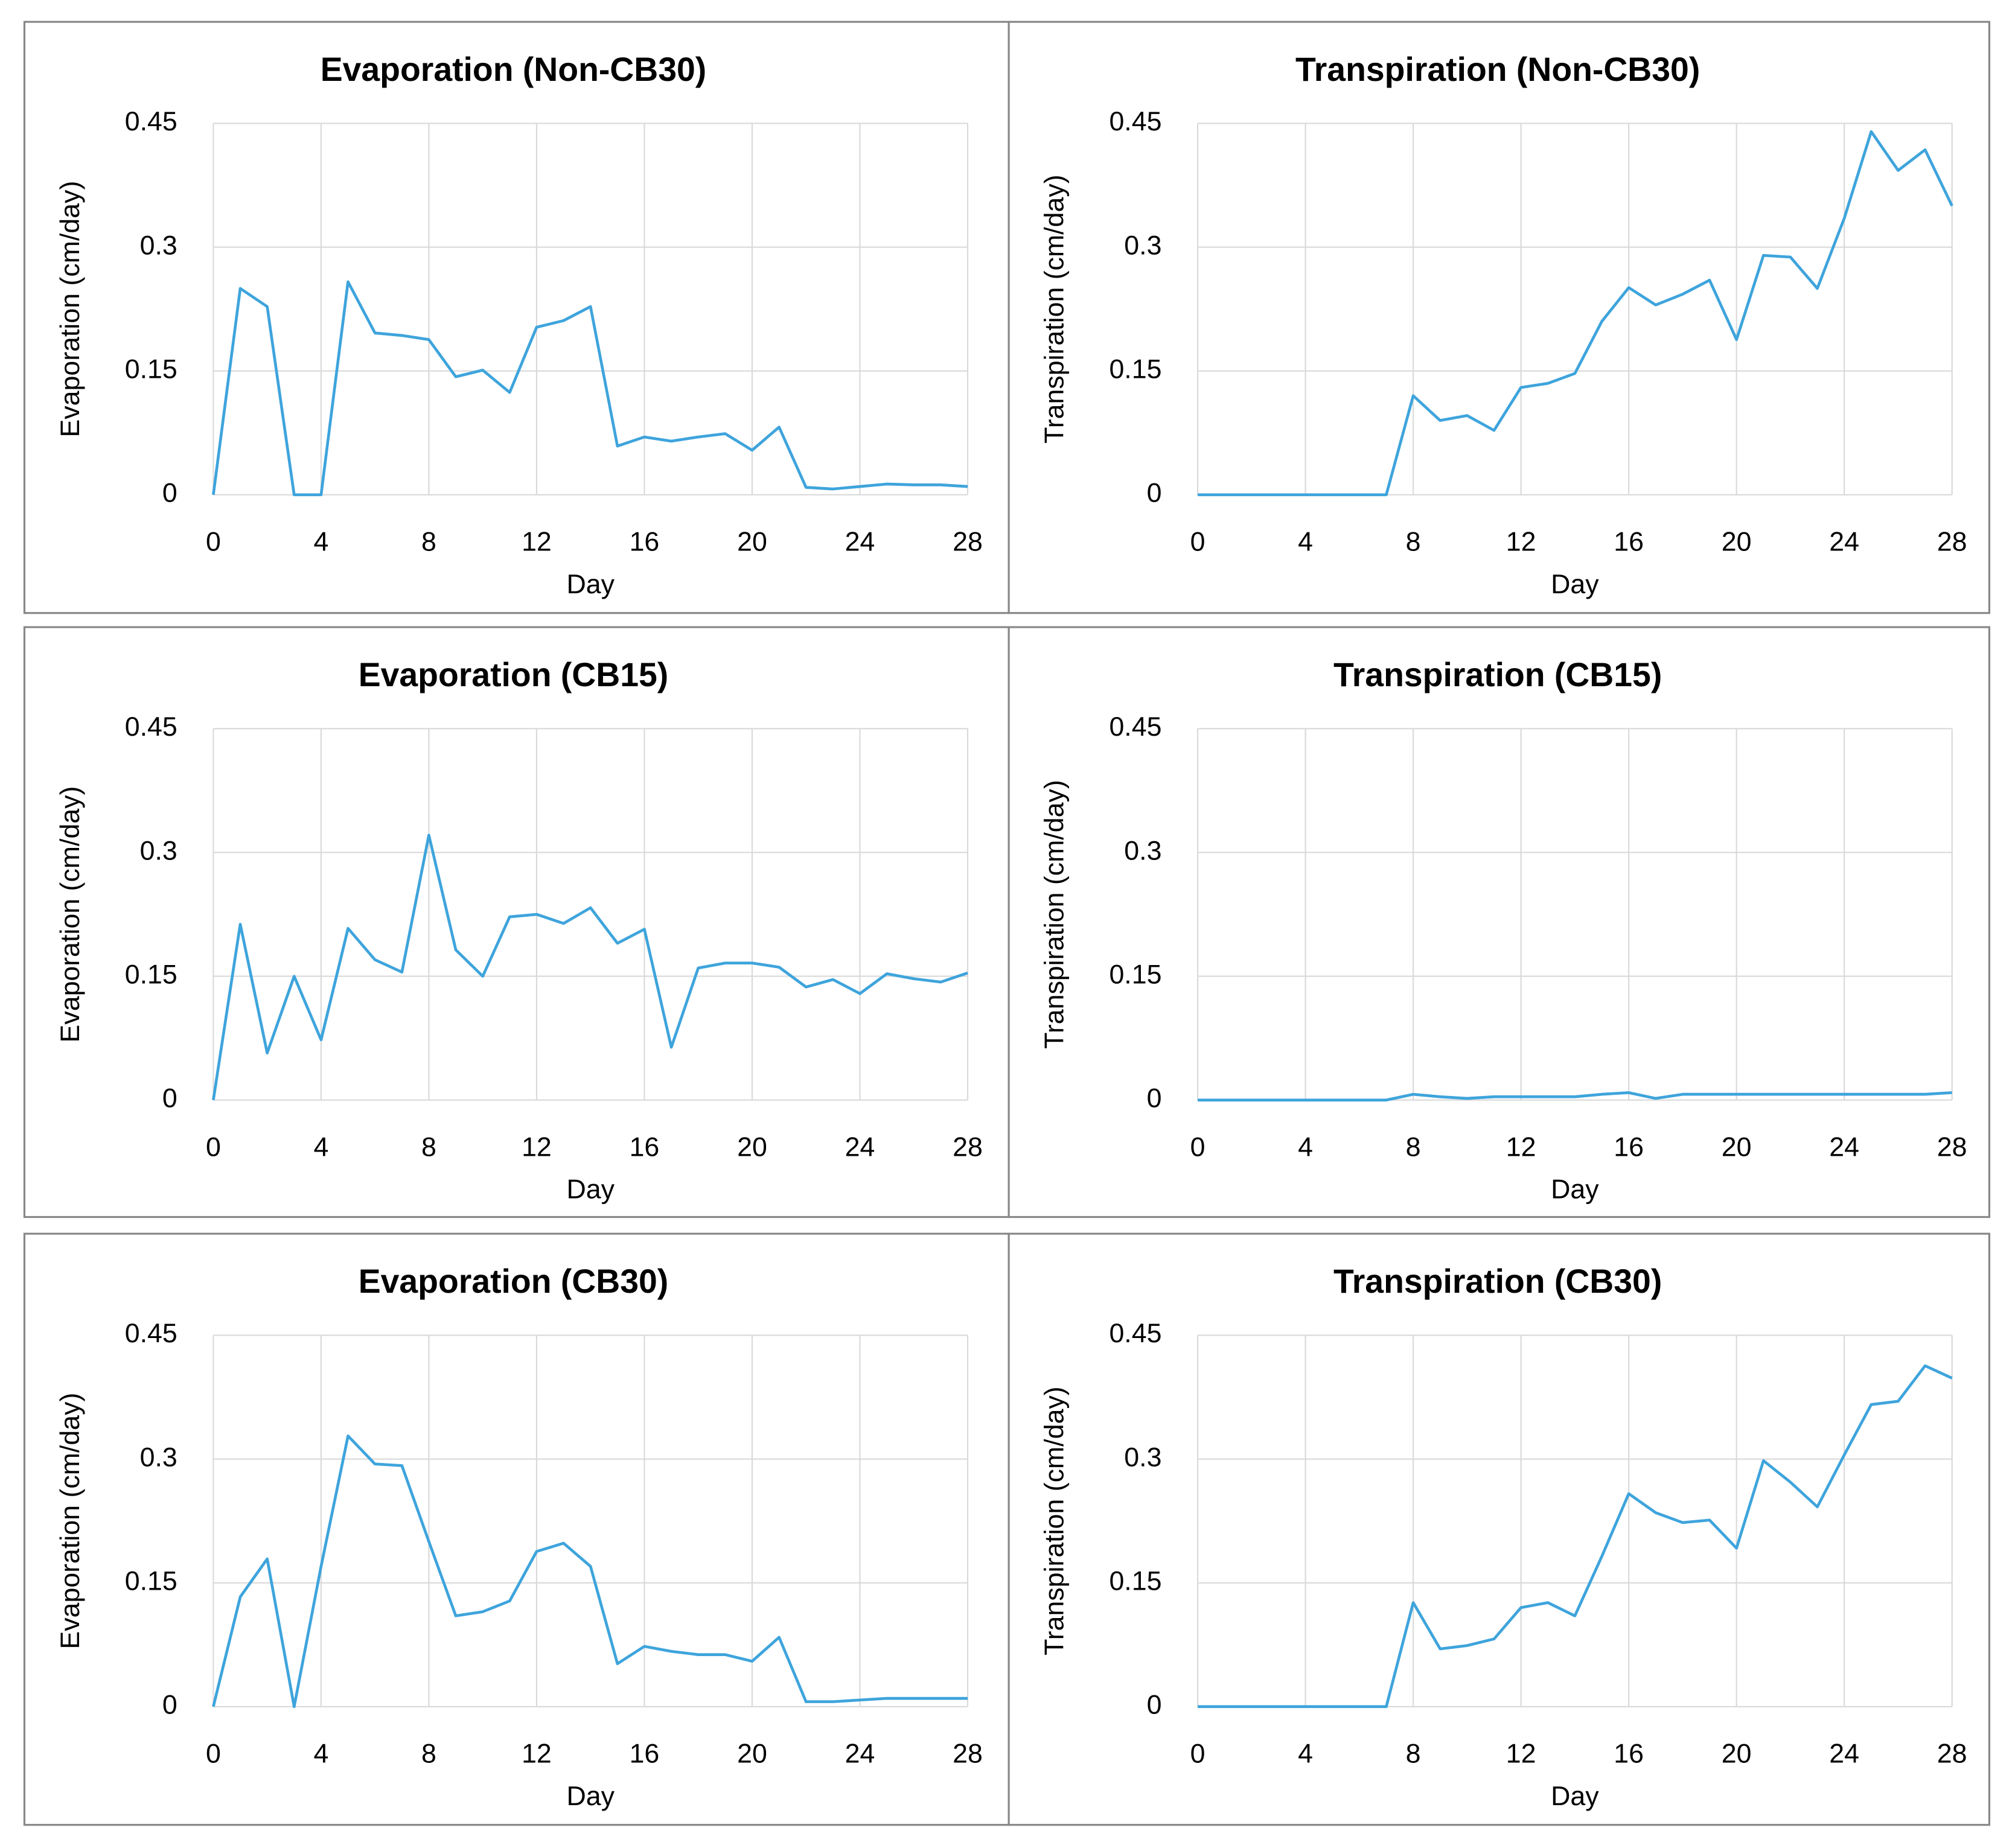 This screenshot has width=2015, height=1848. I want to click on chart-title: Transpiration (CB15), so click(1497, 674).